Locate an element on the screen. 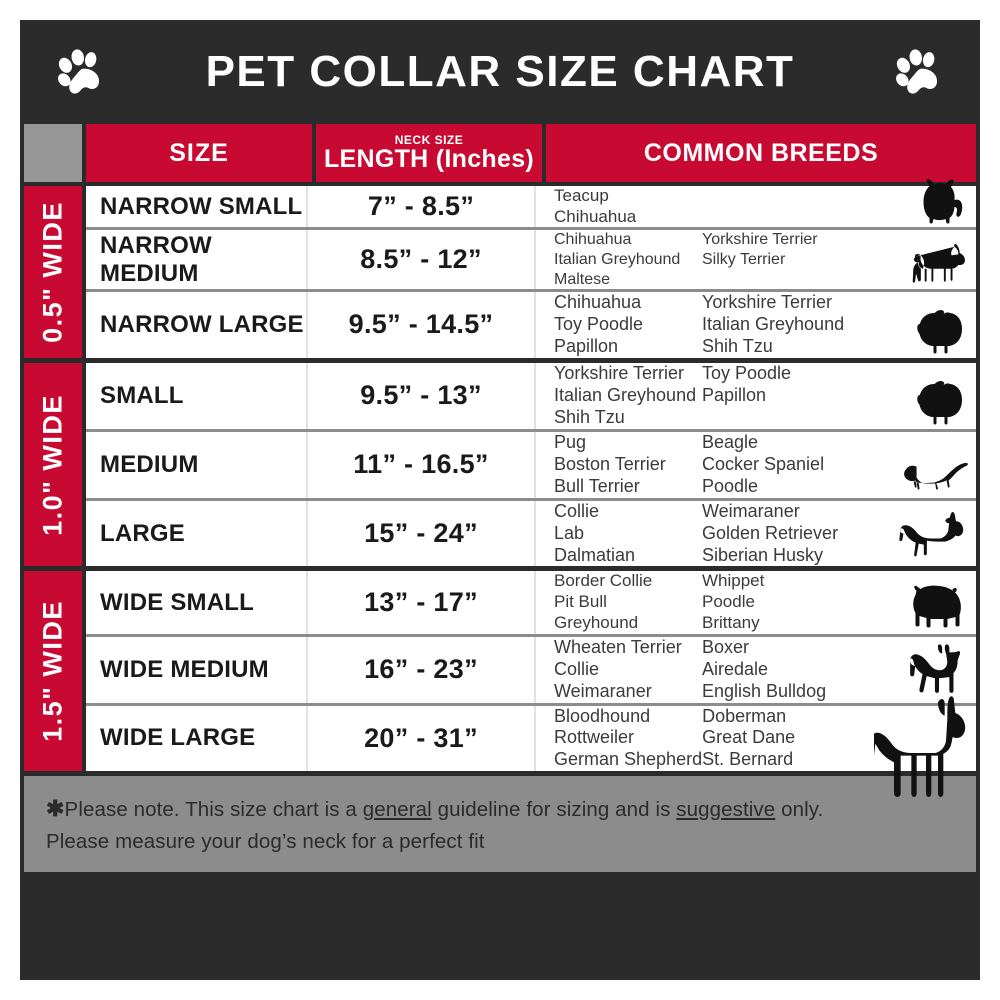 This screenshot has width=1000, height=1000. column-header-length-main: LENGTH (Inches) is located at coordinates (429, 159).